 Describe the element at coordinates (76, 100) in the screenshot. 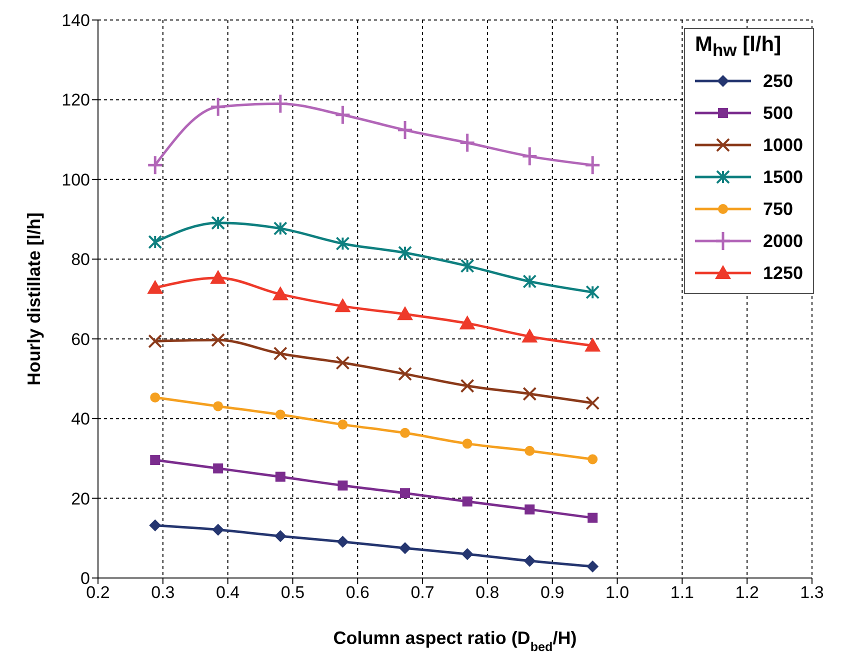

I see `y-tick-label: 120` at that location.